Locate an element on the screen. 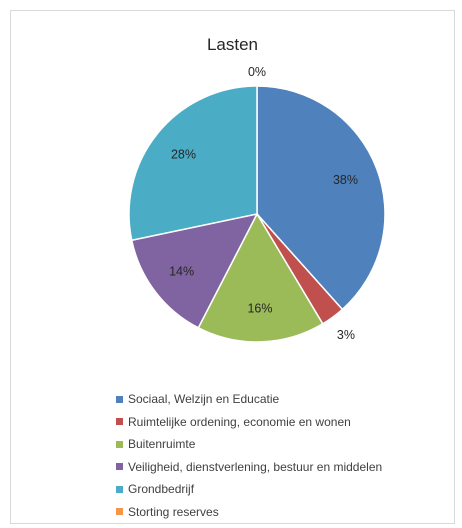  legend-item-5: Storting reserves is located at coordinates (249, 512).